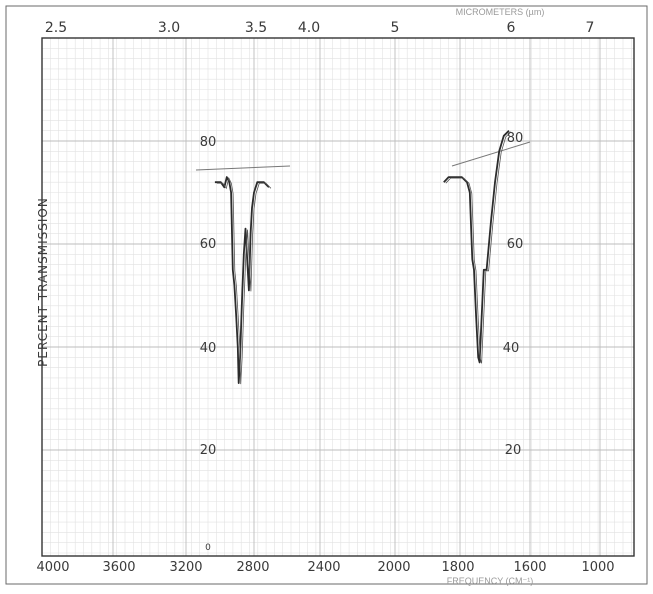 This screenshot has height=594, width=653. What do you see at coordinates (208, 548) in the screenshot?
I see `inner-tick-left: 0` at bounding box center [208, 548].